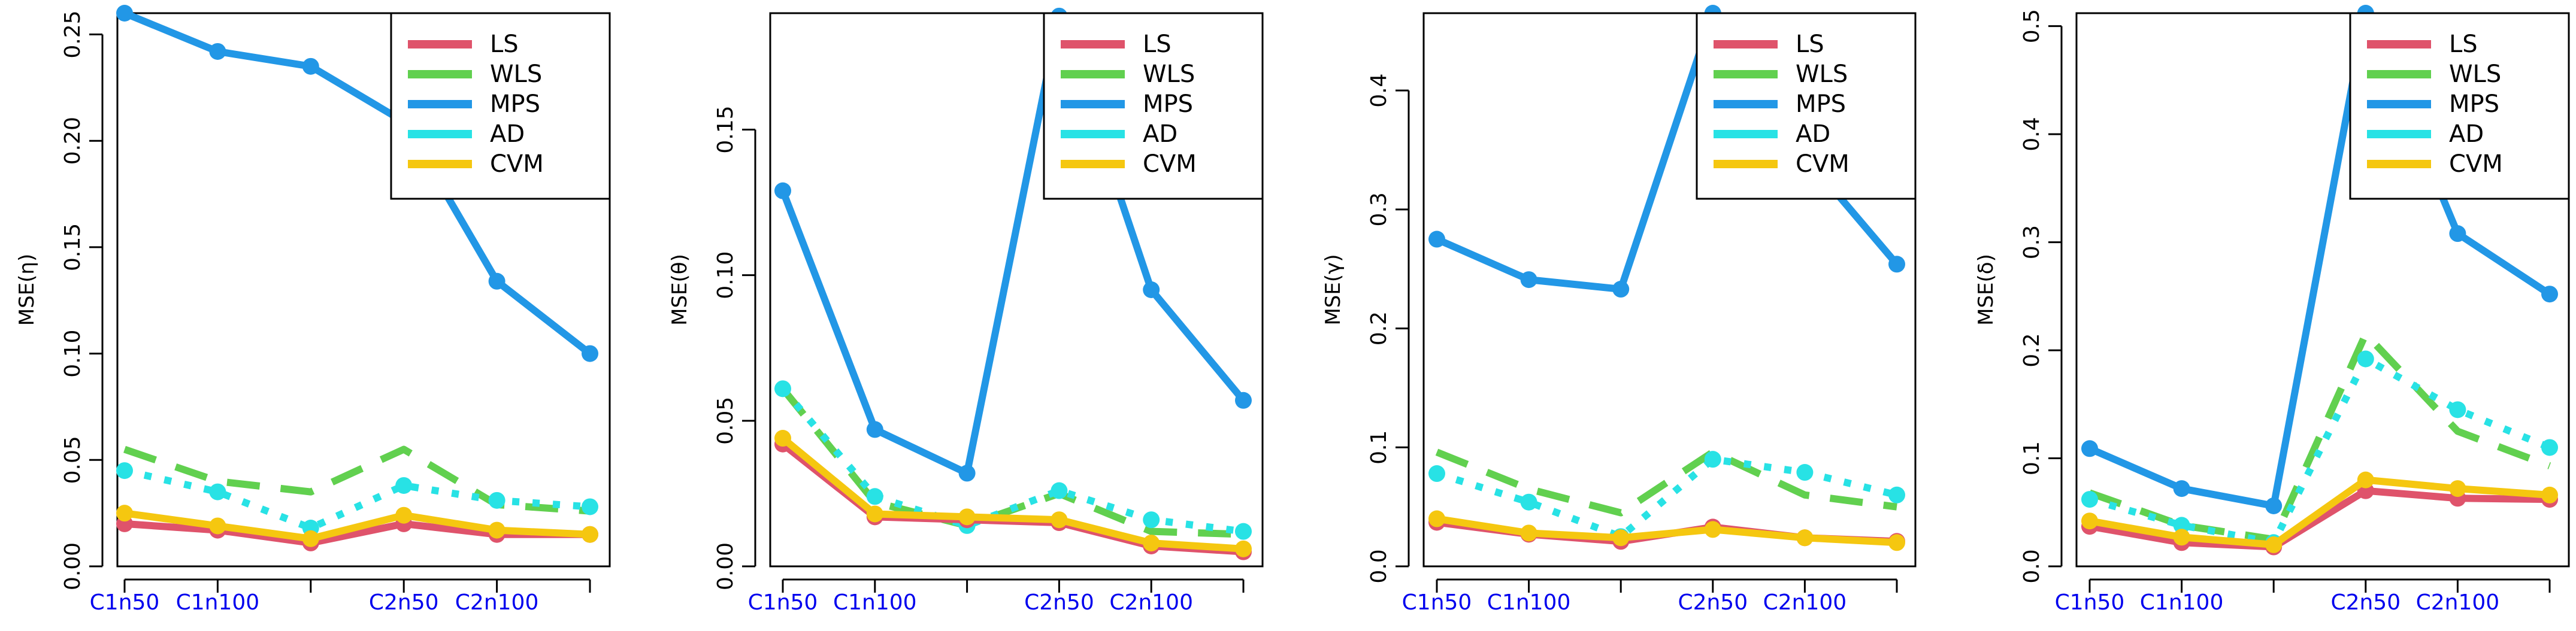 The height and width of the screenshot is (631, 2576). What do you see at coordinates (1986, 290) in the screenshot?
I see `y-axis-title: MSE(δ)` at bounding box center [1986, 290].